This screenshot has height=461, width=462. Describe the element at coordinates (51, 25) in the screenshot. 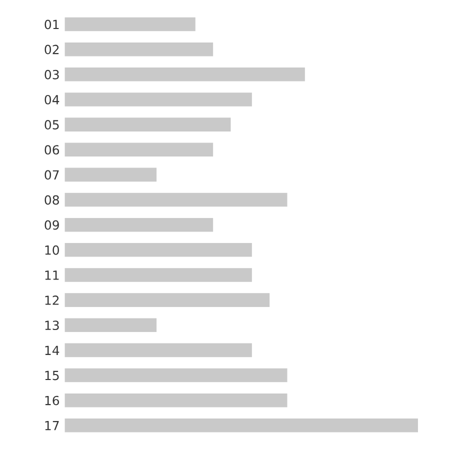

I see `y-tick-label: 01` at that location.